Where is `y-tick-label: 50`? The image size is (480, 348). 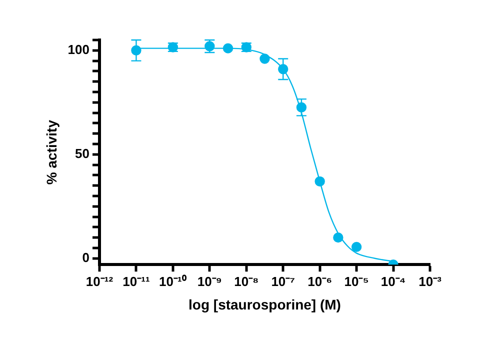
y-tick-label: 50 is located at coordinates (82, 153).